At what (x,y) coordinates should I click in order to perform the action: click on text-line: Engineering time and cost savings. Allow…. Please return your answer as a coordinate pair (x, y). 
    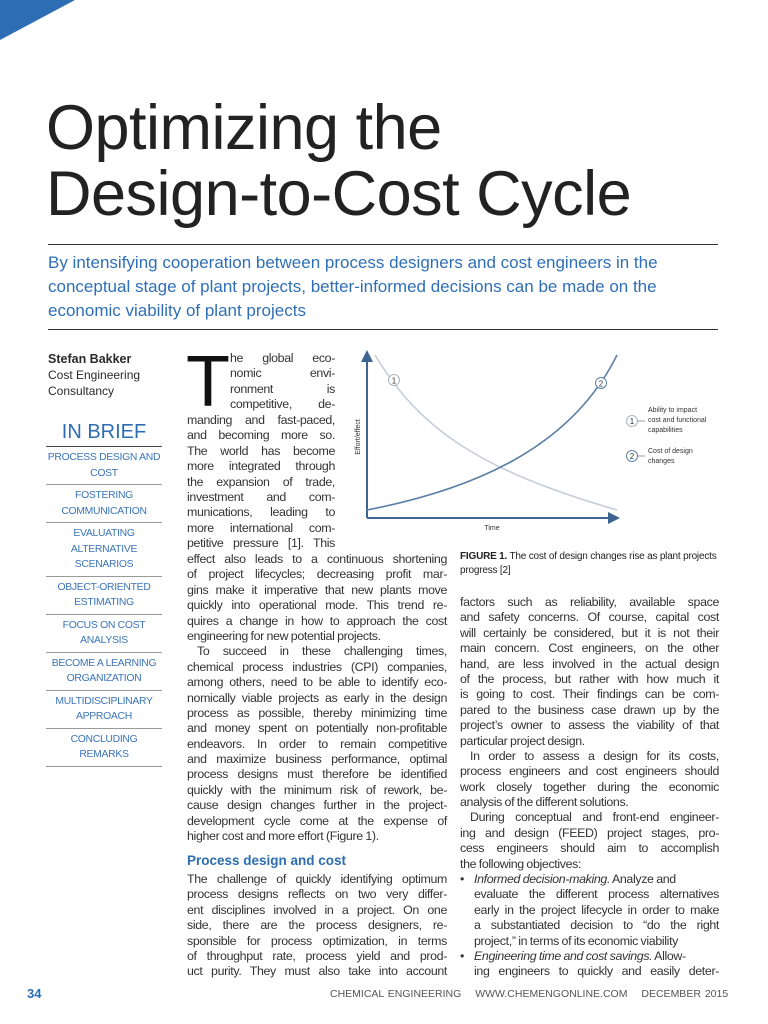
    Looking at the image, I should click on (596, 956).